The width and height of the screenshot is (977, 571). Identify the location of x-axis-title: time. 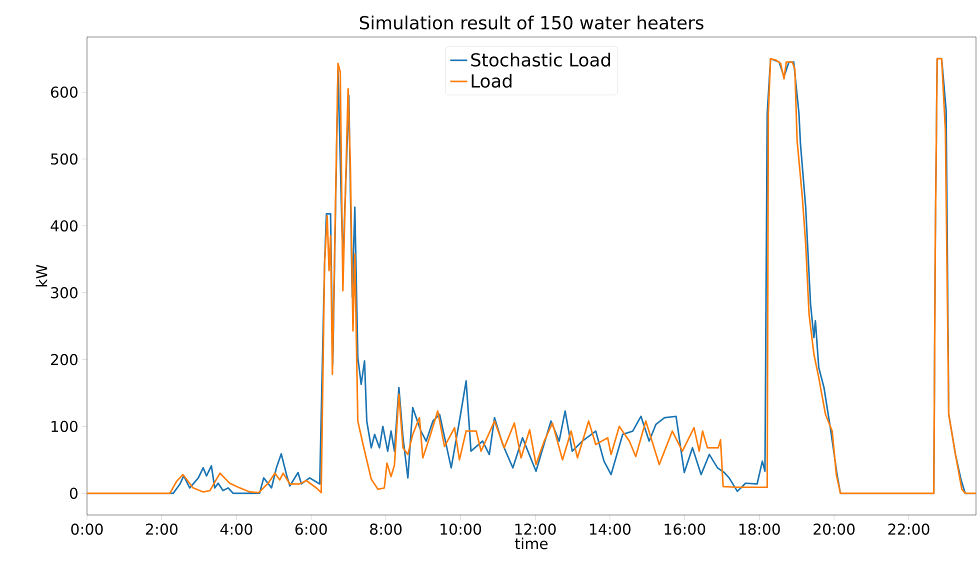
(531, 544).